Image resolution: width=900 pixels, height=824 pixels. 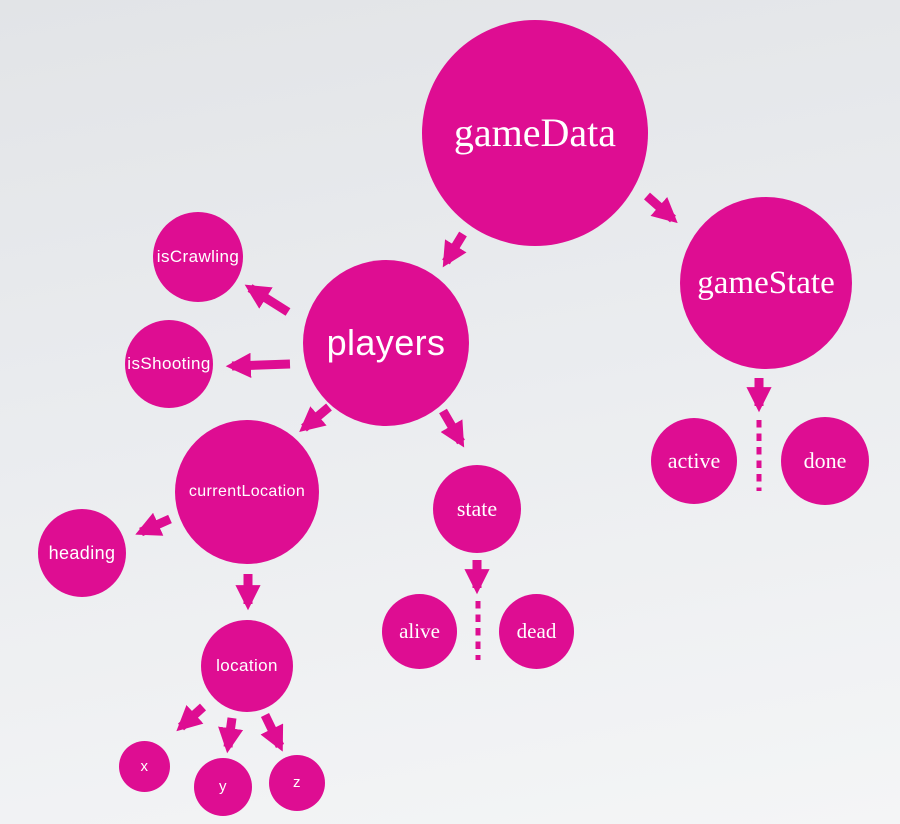 I want to click on node-alive-label: alive, so click(x=419, y=631).